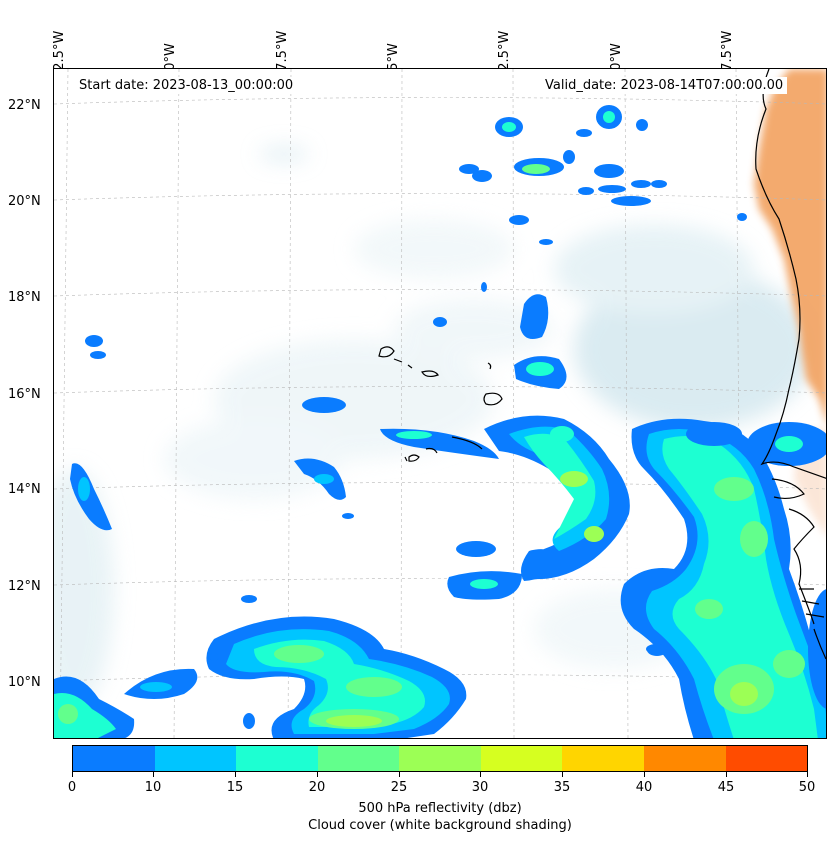  I want to click on lat-label-12n: 12°N, so click(24, 586).